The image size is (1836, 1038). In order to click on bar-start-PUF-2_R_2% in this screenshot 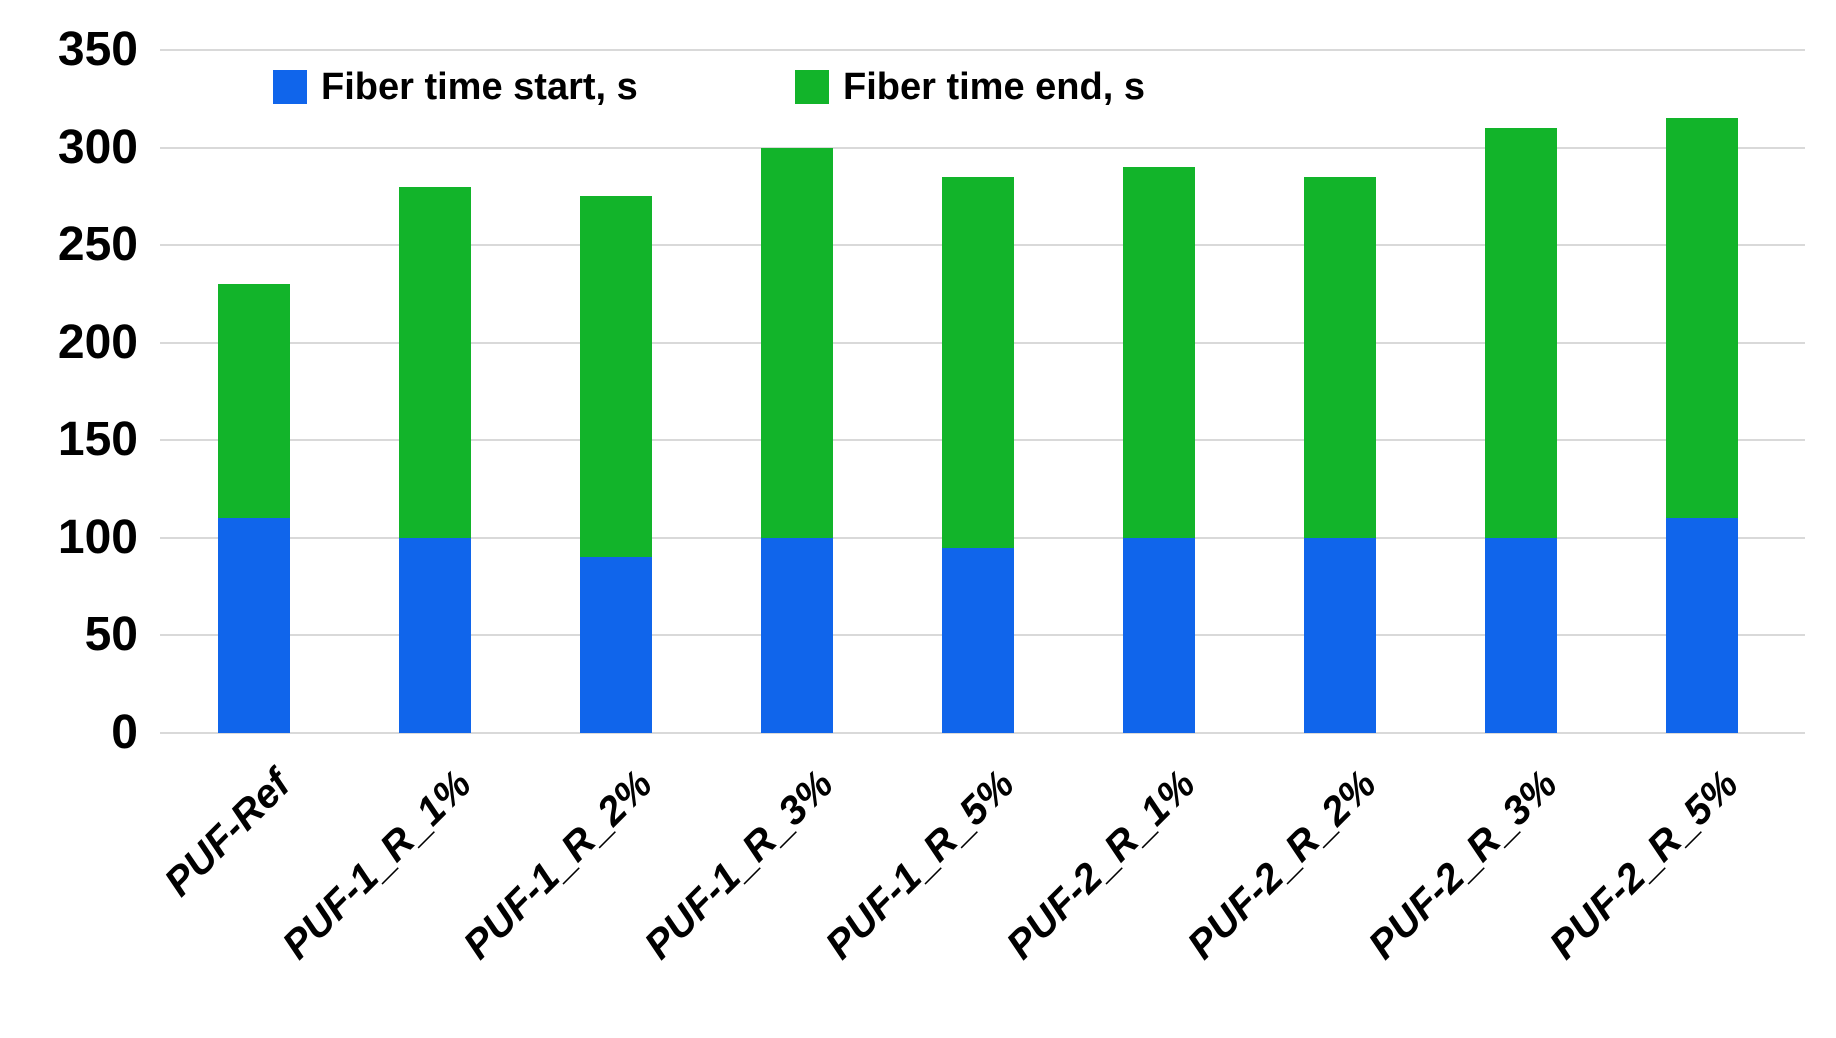, I will do `click(1340, 635)`.